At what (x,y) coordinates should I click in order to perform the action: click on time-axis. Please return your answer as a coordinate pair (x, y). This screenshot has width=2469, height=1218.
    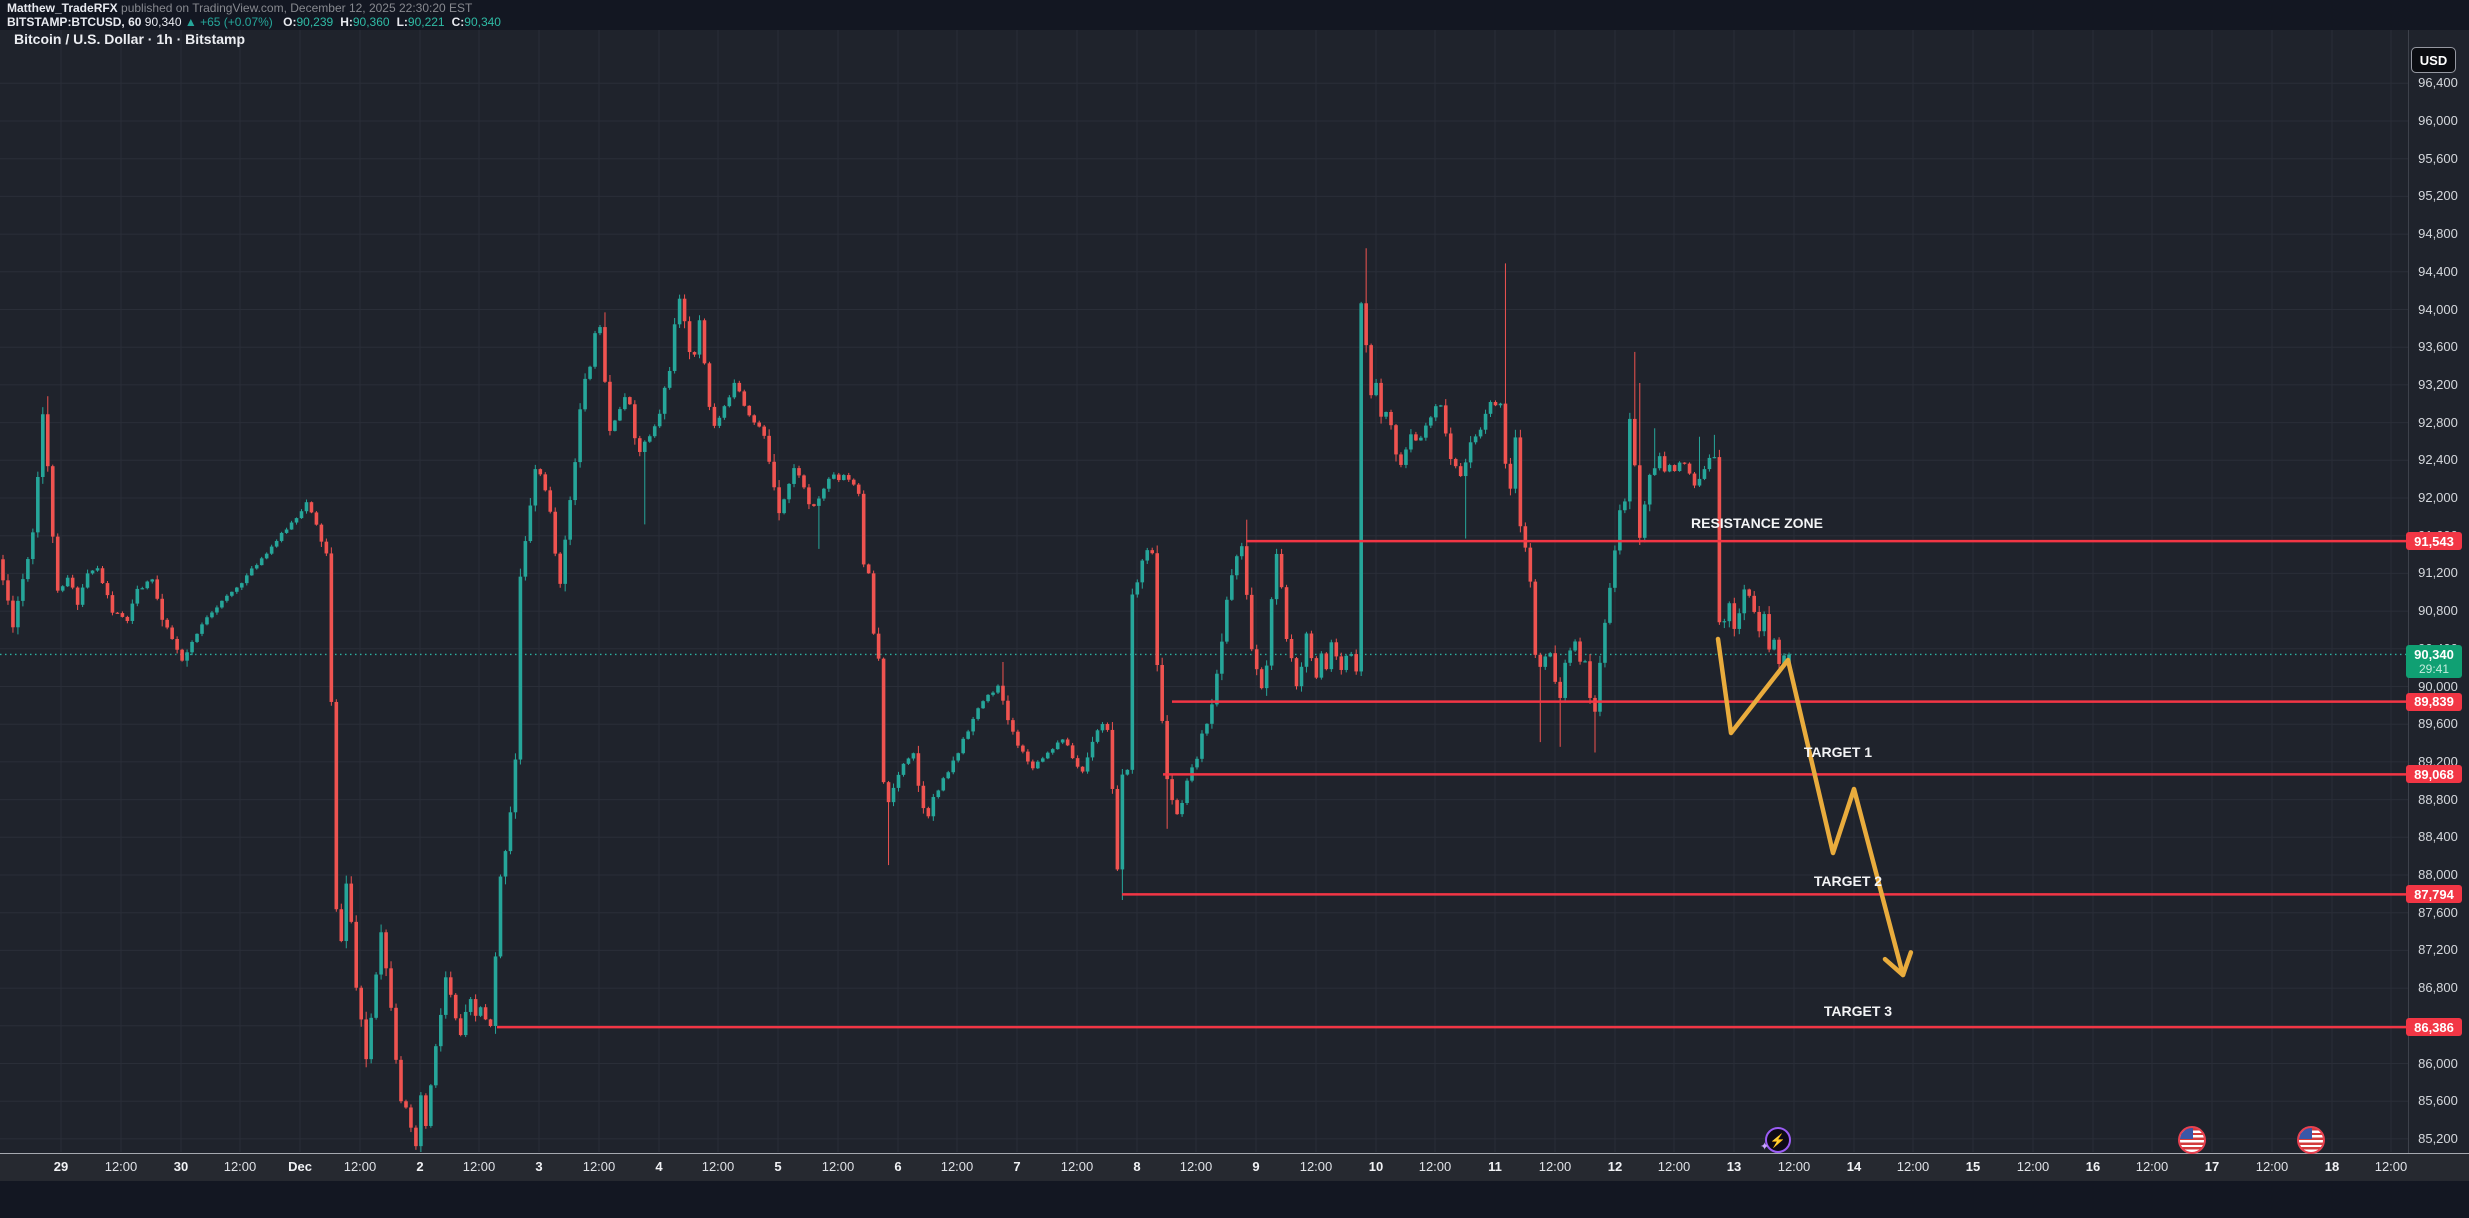
    Looking at the image, I should click on (1234, 1167).